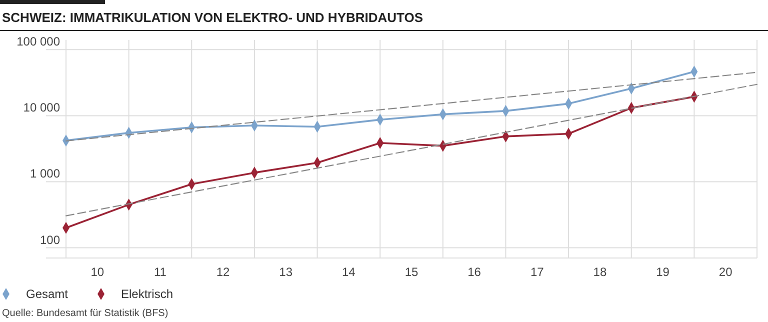 The image size is (768, 322). Describe the element at coordinates (600, 272) in the screenshot. I see `x-tick-label: 18` at that location.